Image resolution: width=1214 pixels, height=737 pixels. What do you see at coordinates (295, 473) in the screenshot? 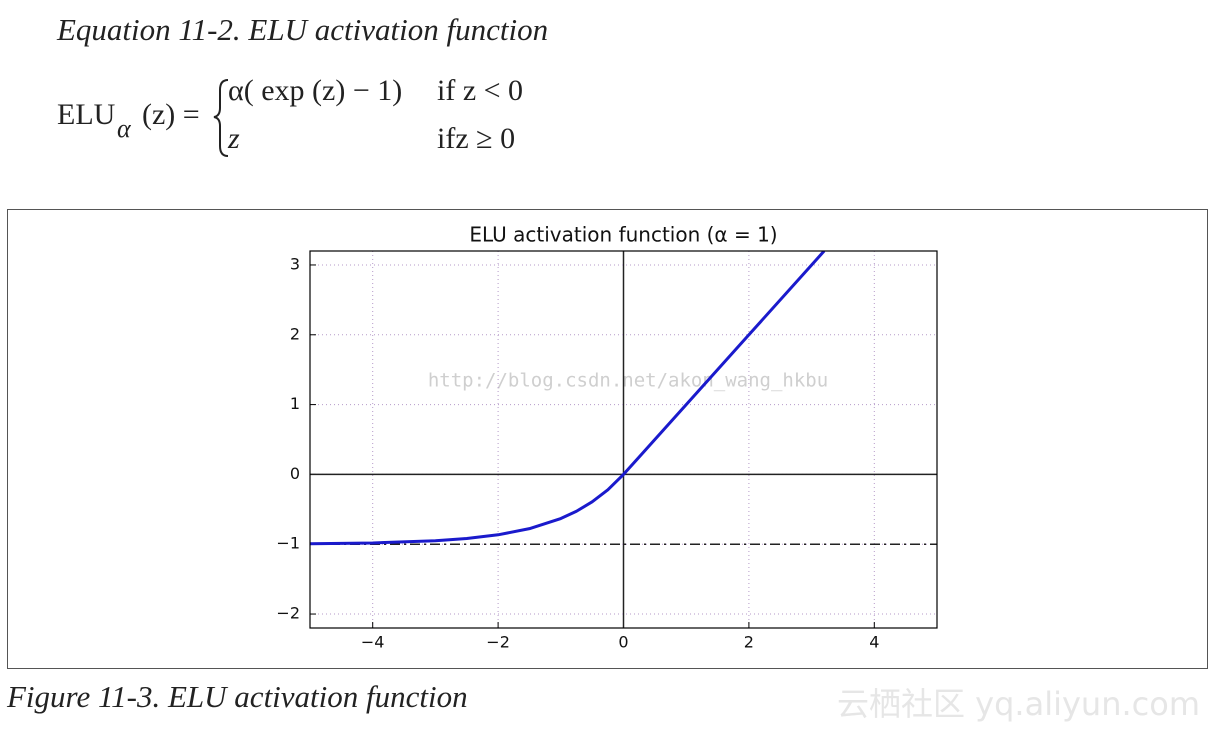
I see `y-tick-label: 0` at bounding box center [295, 473].